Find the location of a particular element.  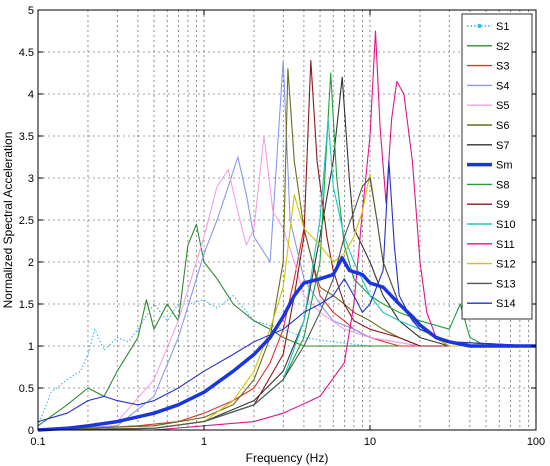

x-tick-label: 0.1 is located at coordinates (37, 442).